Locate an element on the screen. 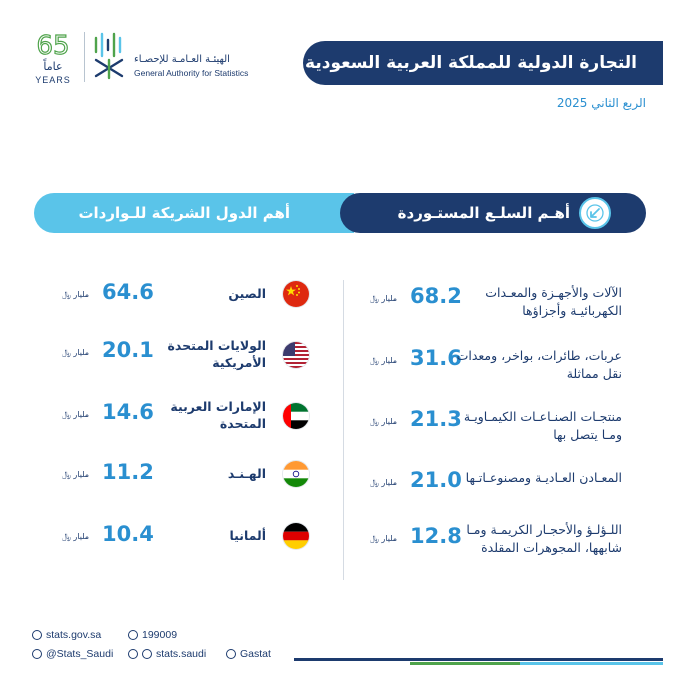  phone-link: 199009 is located at coordinates (152, 635).